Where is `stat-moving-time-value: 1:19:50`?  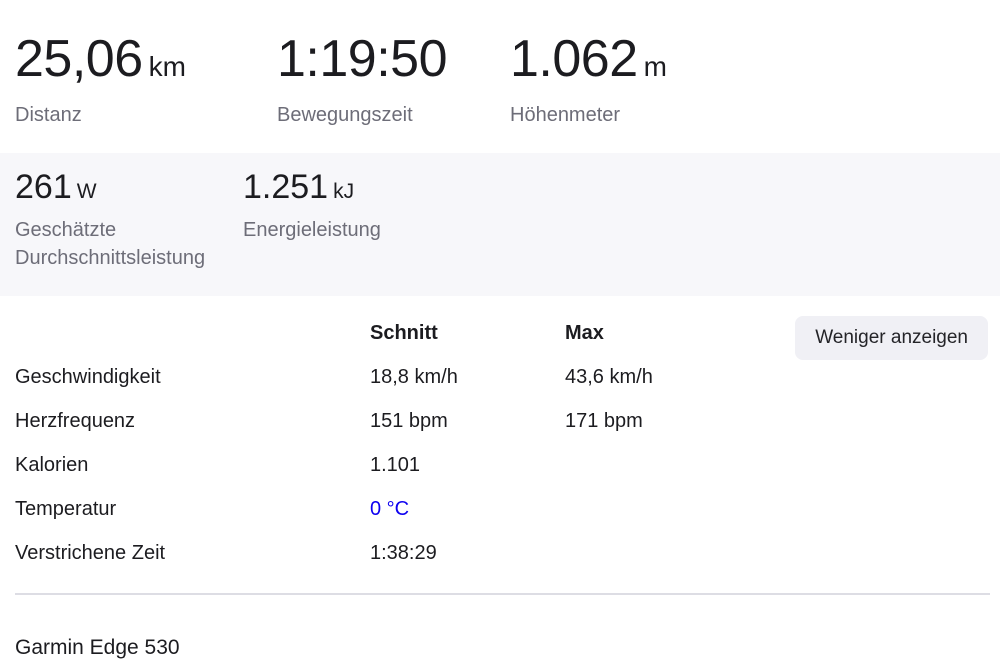 stat-moving-time-value: 1:19:50 is located at coordinates (393, 63).